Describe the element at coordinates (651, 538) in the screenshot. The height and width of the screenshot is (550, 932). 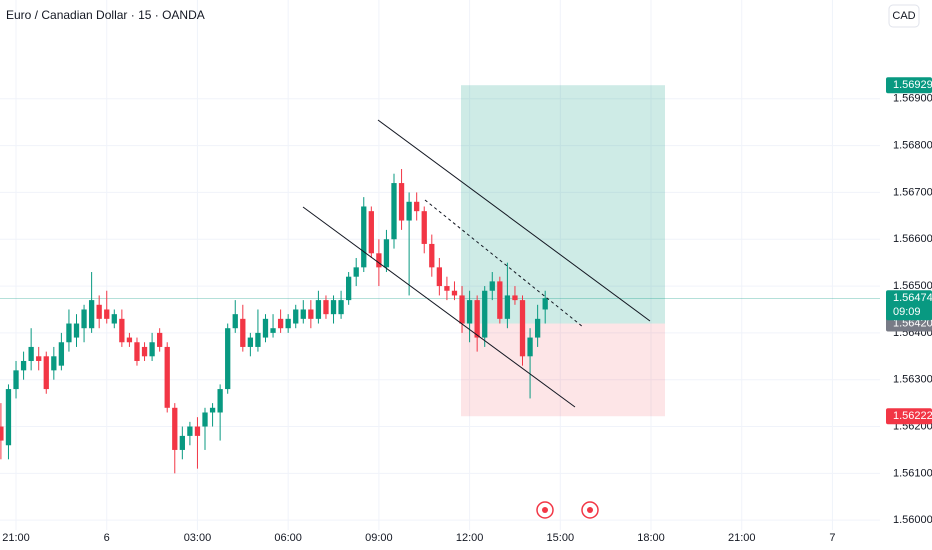
I see `x-tick-label: 18:00` at that location.